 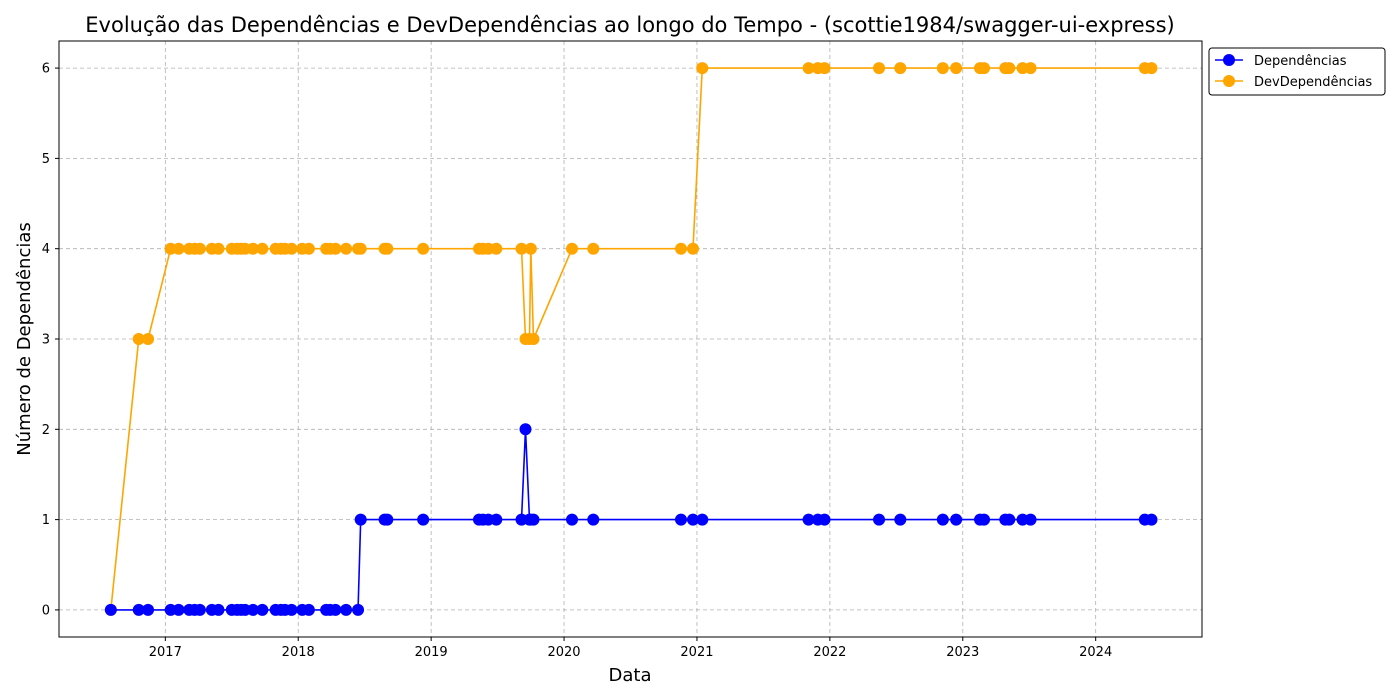 I want to click on x-tick-label: 2019, so click(x=431, y=652).